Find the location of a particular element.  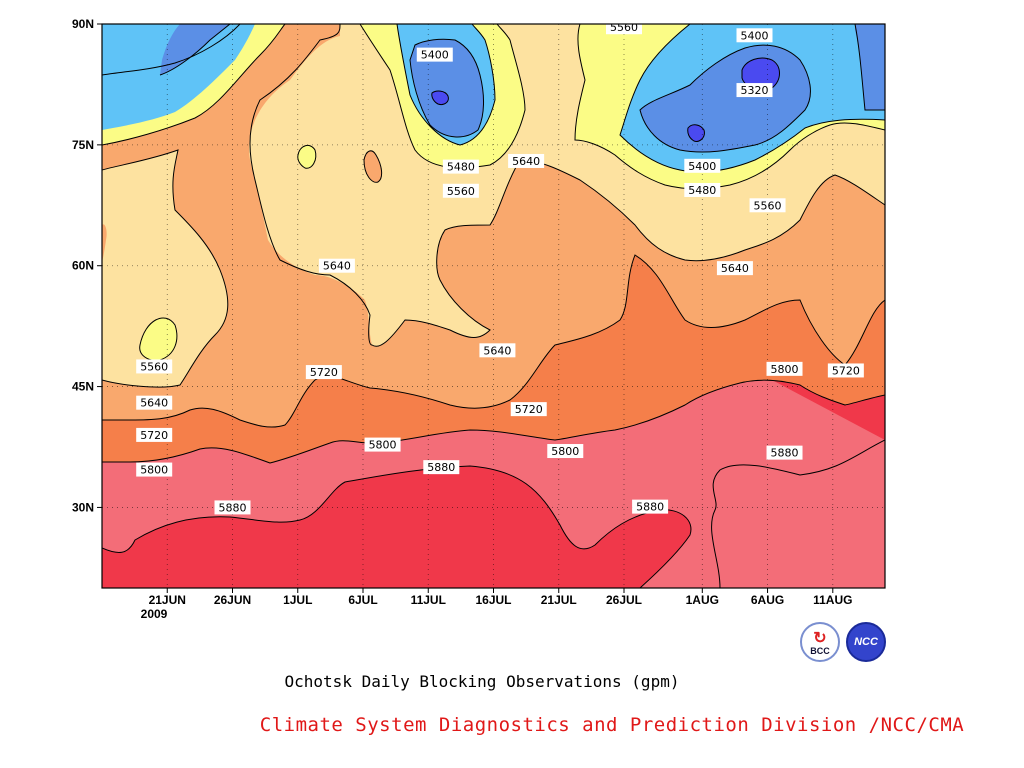

ncc-logo: NCC is located at coordinates (866, 642).